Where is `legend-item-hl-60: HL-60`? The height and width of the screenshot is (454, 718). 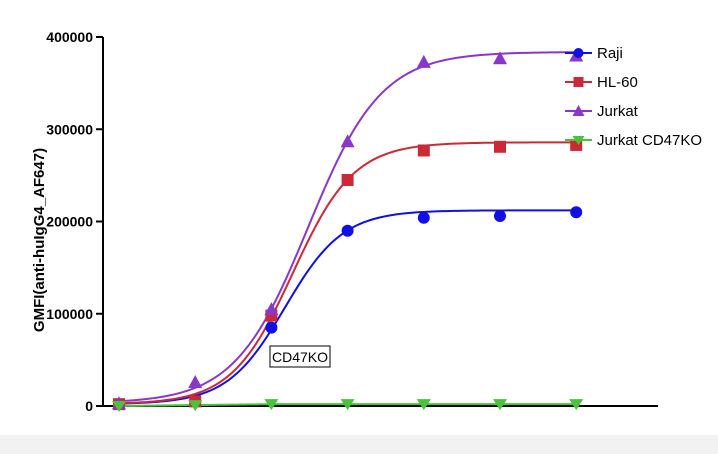
legend-item-hl-60: HL-60 is located at coordinates (601, 82).